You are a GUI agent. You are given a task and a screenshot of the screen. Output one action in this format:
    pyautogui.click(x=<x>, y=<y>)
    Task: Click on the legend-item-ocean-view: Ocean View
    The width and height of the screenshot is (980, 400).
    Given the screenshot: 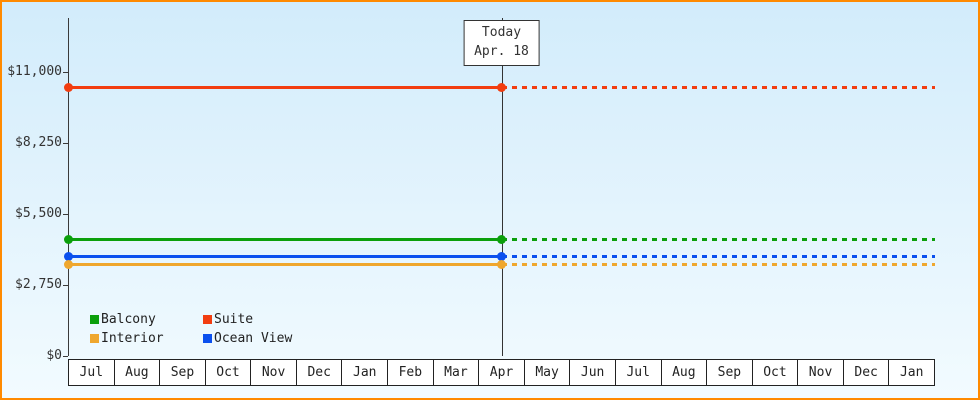 What is the action you would take?
    pyautogui.click(x=247, y=338)
    